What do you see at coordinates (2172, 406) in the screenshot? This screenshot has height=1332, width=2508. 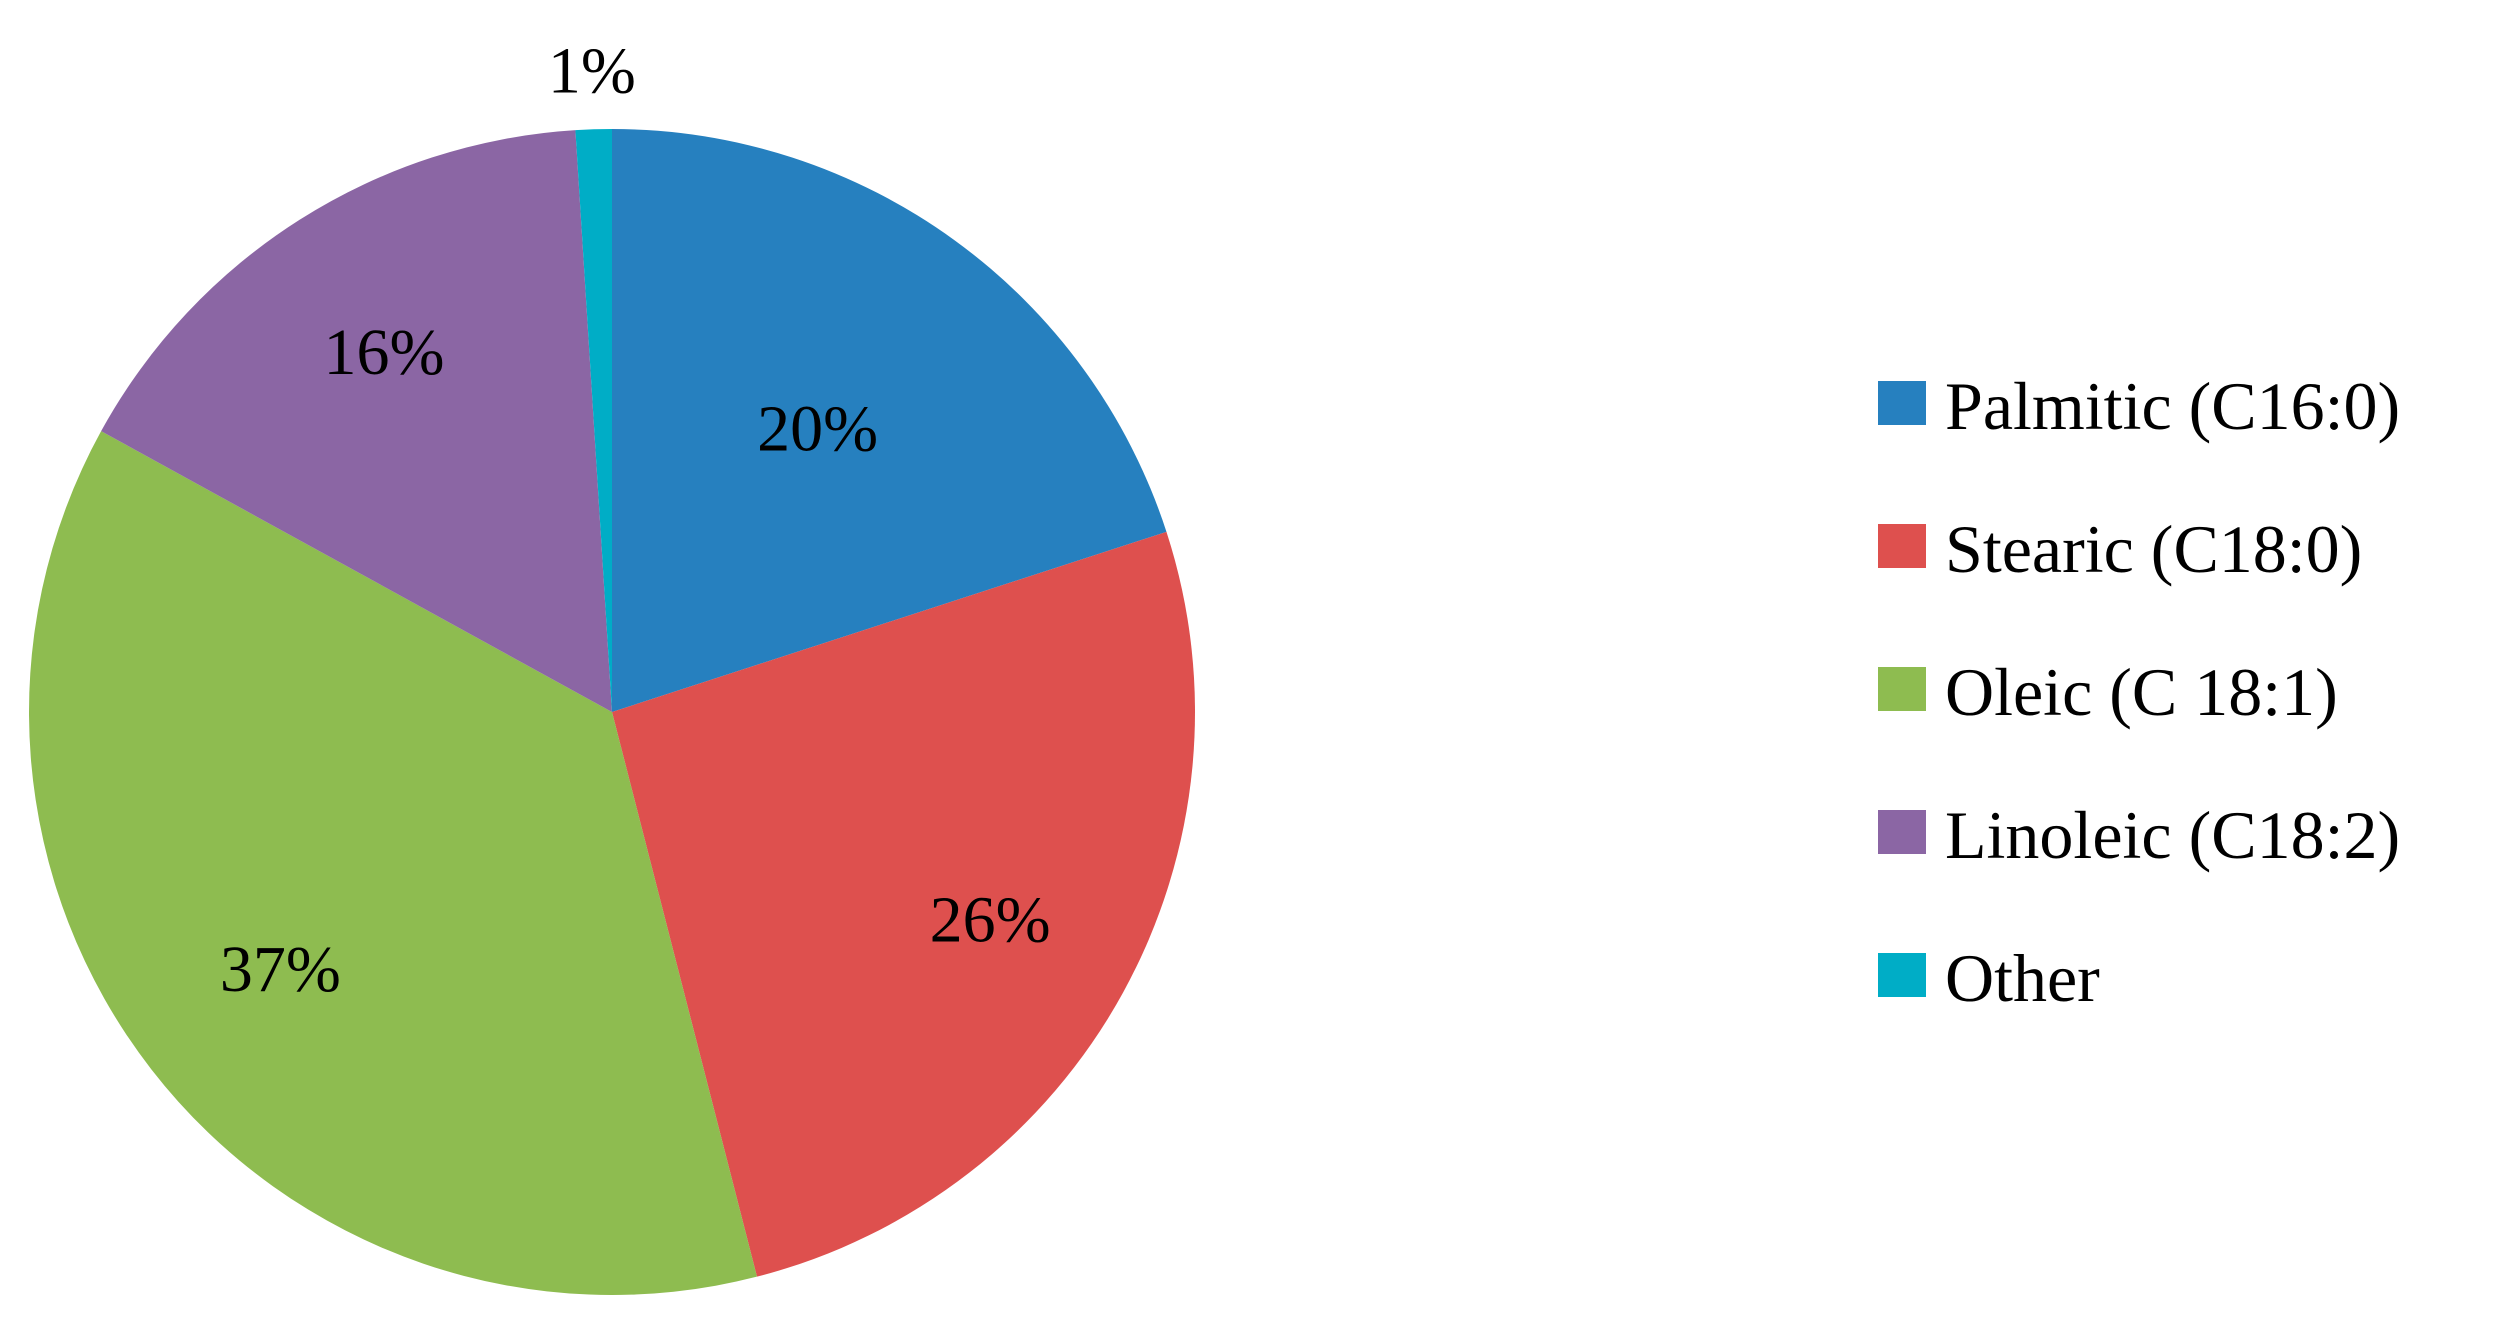 I see `legend-label: Palmitic (C16:0)` at bounding box center [2172, 406].